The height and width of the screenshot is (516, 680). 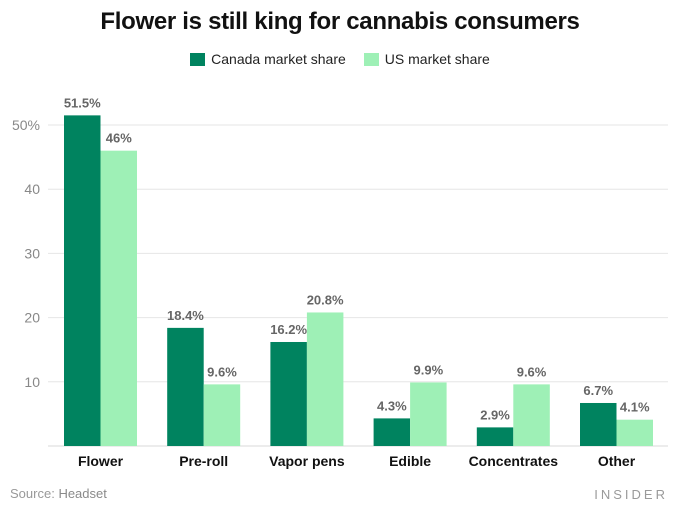 I want to click on x-tick-label: Pre-roll, so click(x=203, y=461).